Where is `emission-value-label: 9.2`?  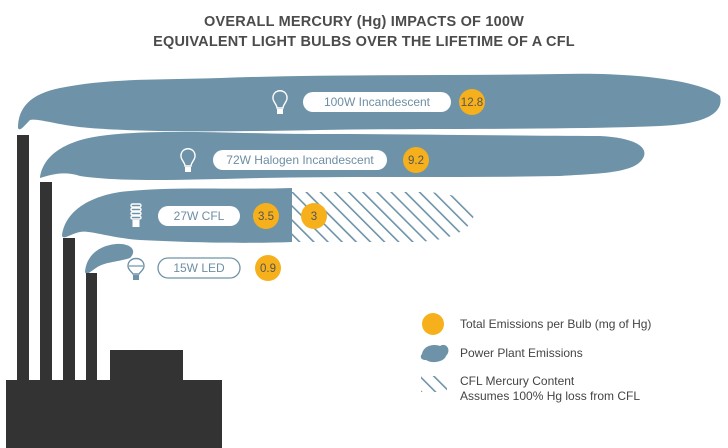 emission-value-label: 9.2 is located at coordinates (416, 161).